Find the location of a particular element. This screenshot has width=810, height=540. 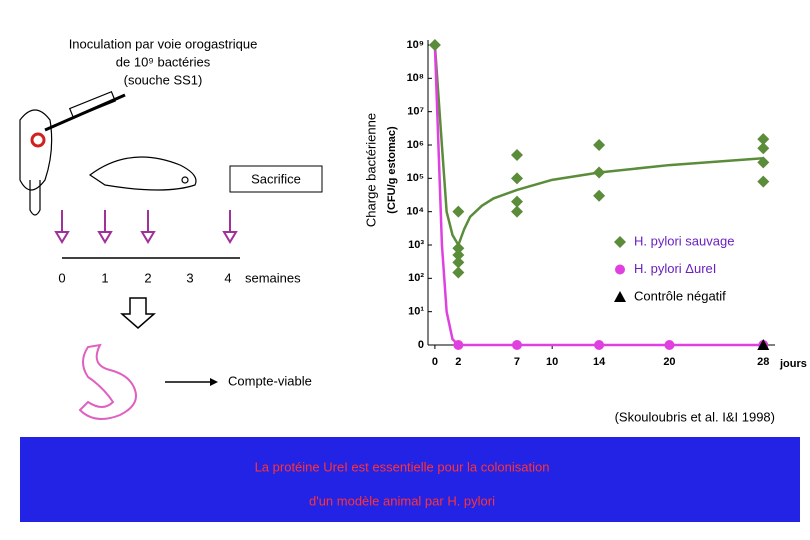

legend-label: Contrôle négatif is located at coordinates (680, 295).